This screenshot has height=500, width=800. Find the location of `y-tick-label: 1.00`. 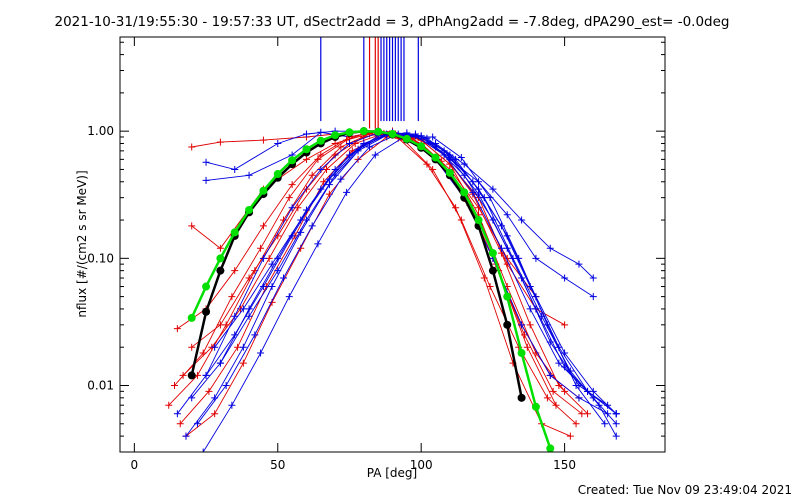

y-tick-label: 1.00 is located at coordinates (100, 131).